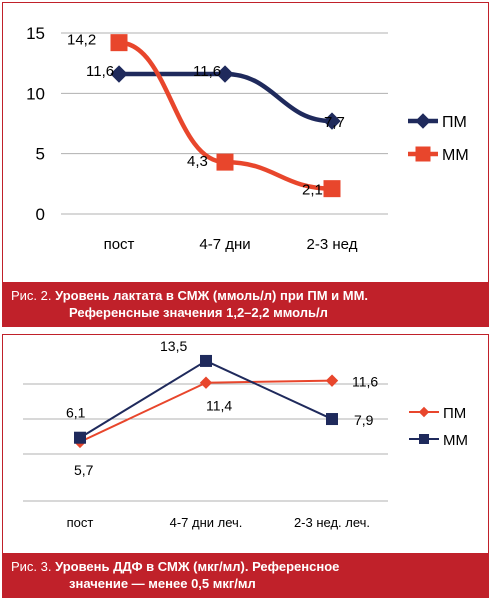 The height and width of the screenshot is (602, 493). What do you see at coordinates (35, 33) in the screenshot?
I see `y-tick-label: 15` at bounding box center [35, 33].